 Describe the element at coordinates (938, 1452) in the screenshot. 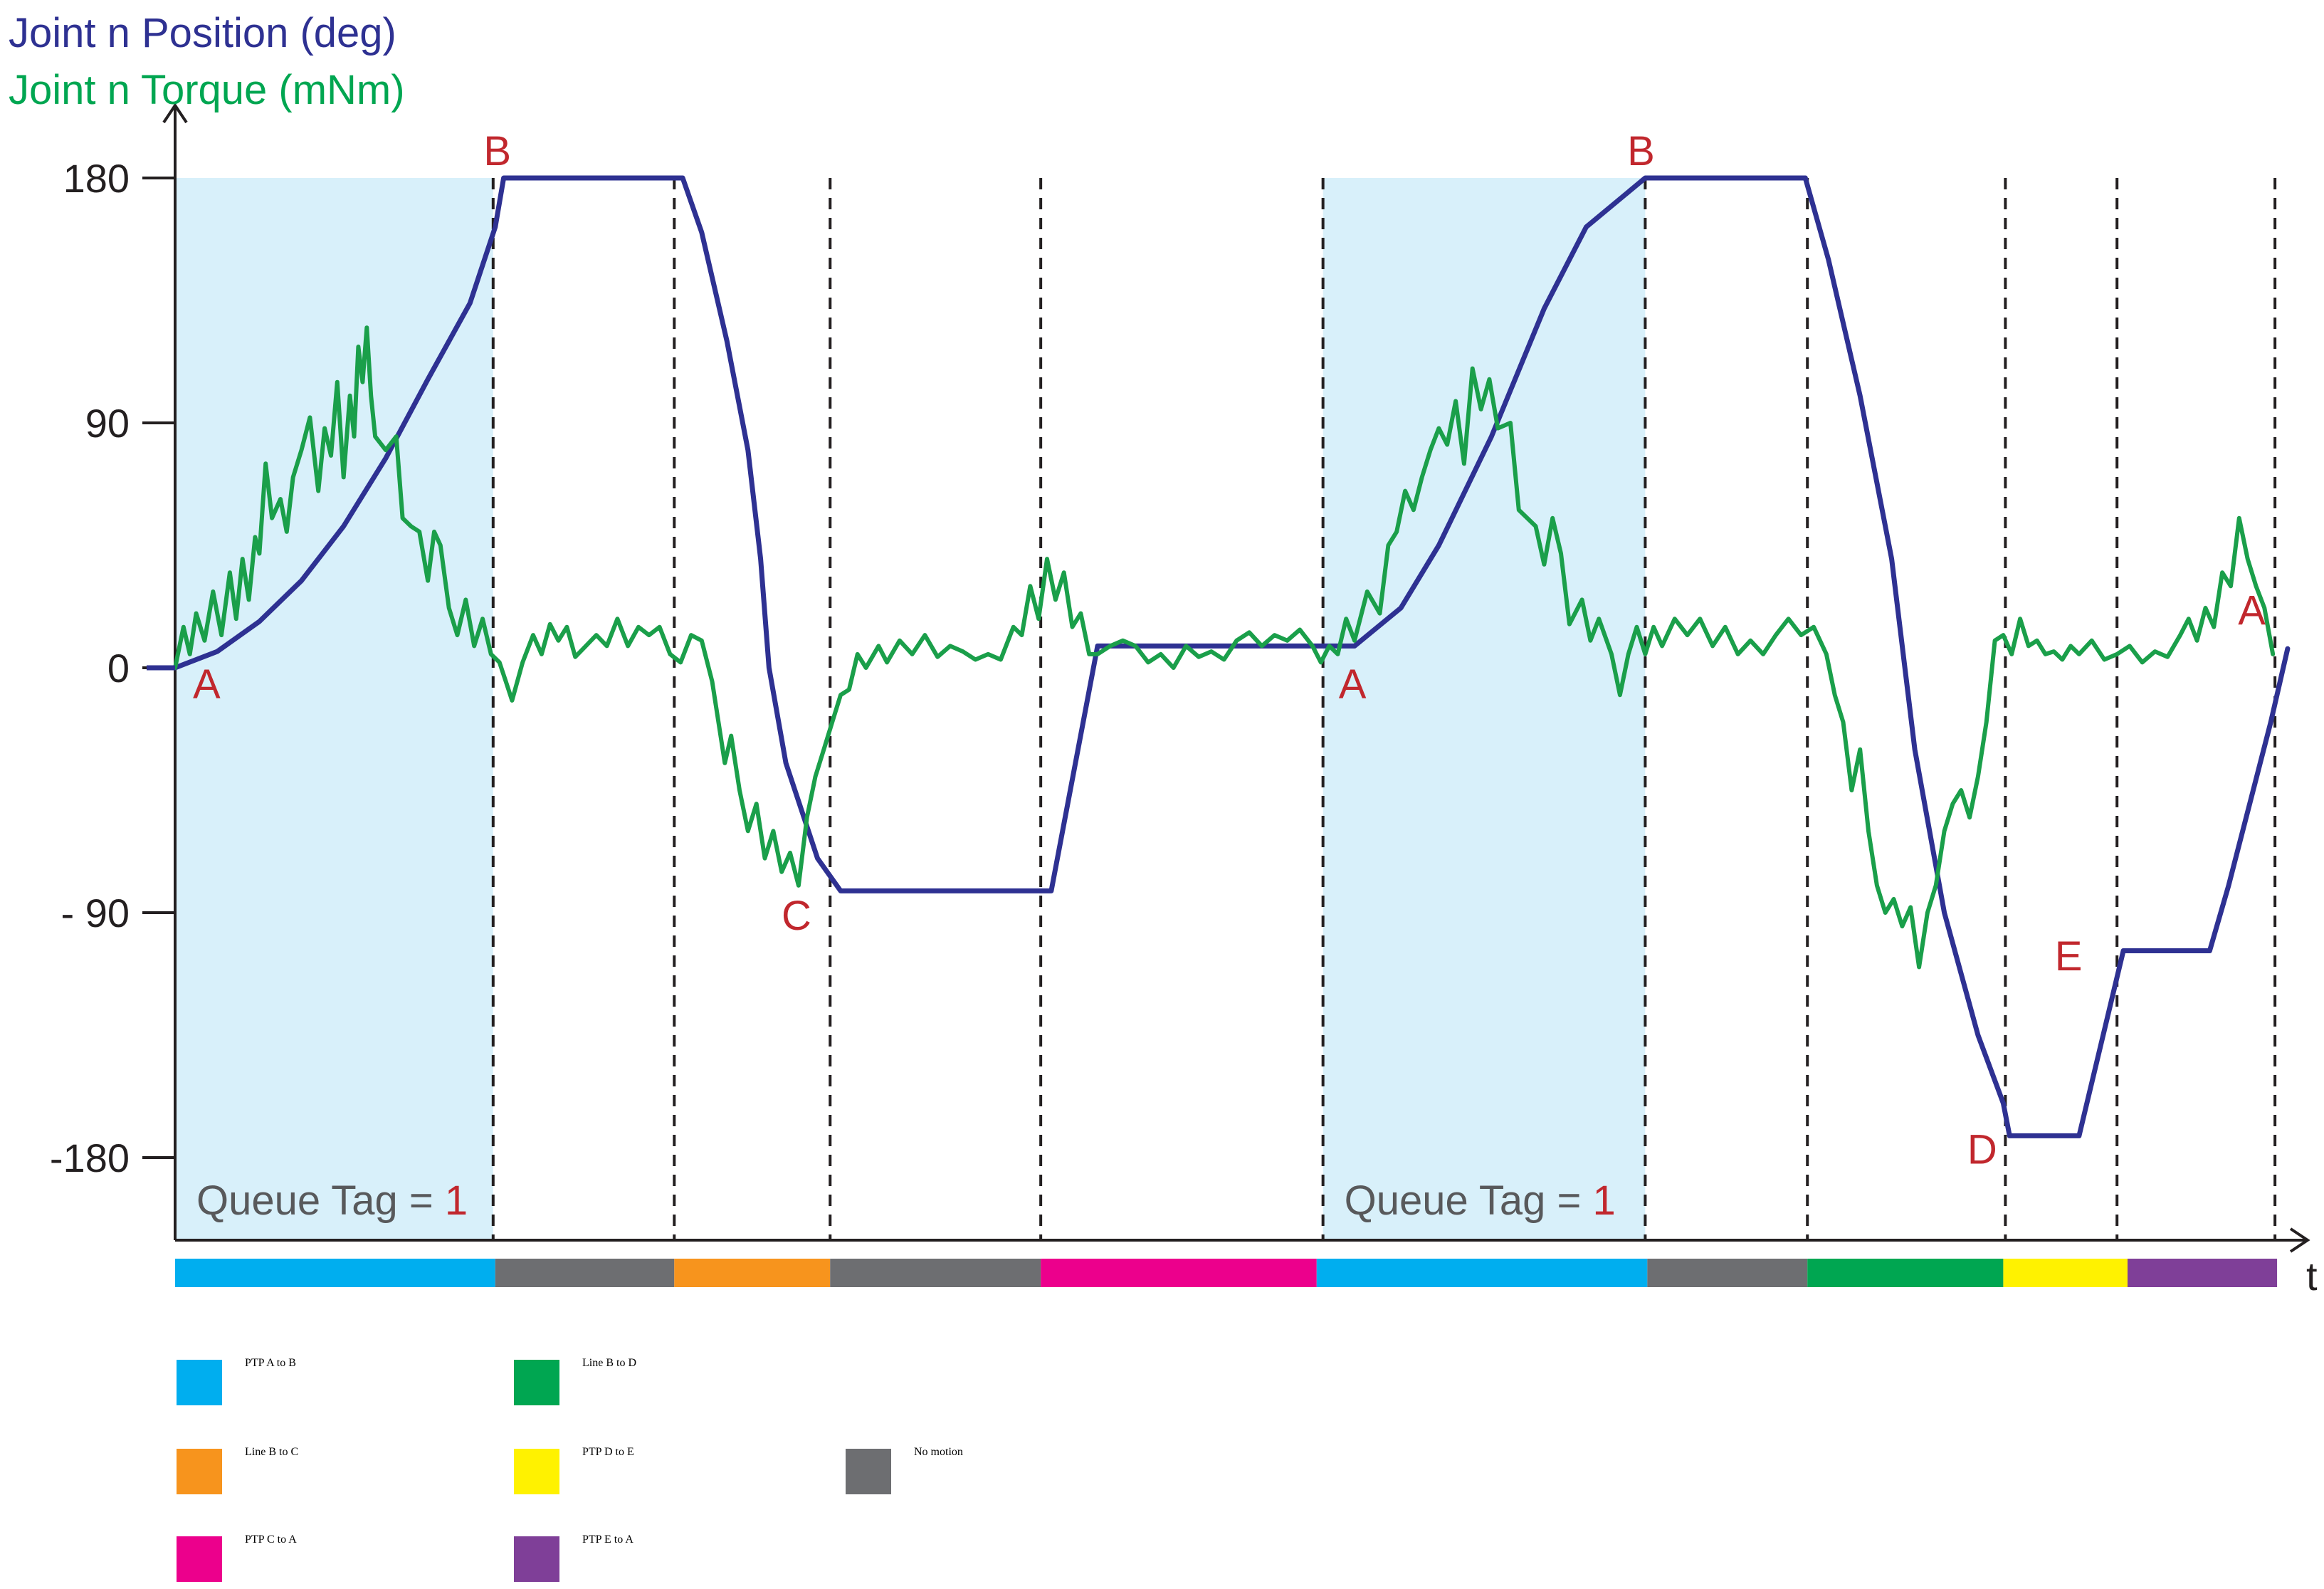

I see `legend-label: No motion` at that location.